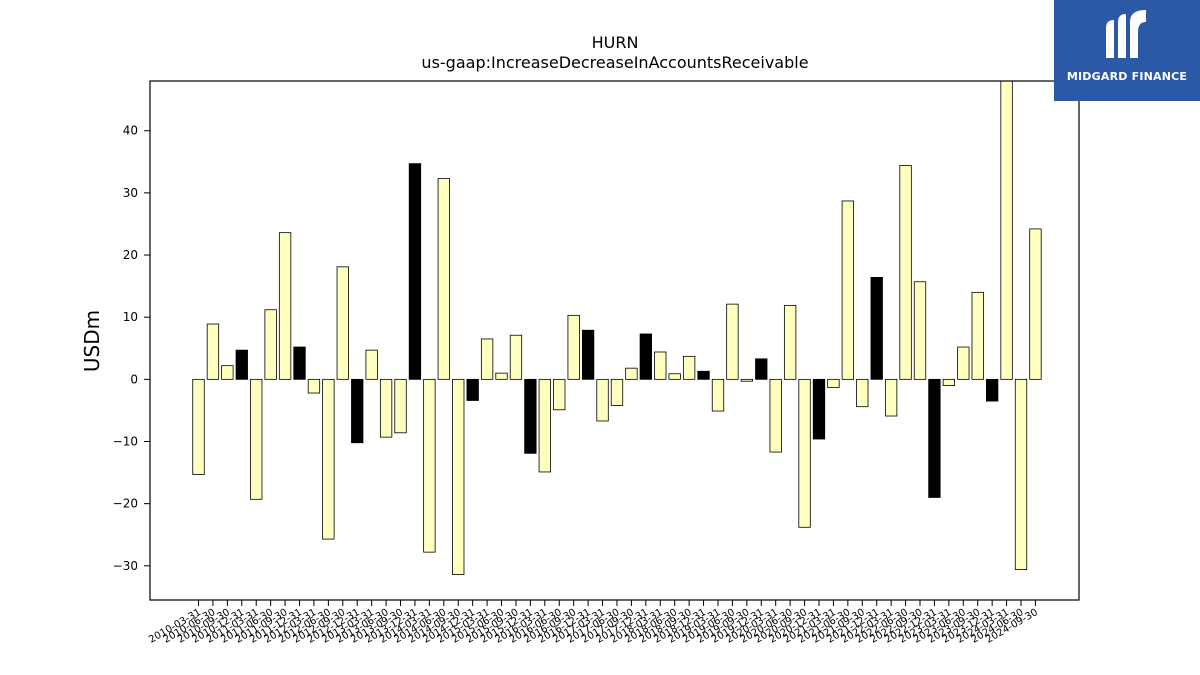 Image resolution: width=1200 pixels, height=675 pixels. I want to click on y-tick-label: −20, so click(125, 504).